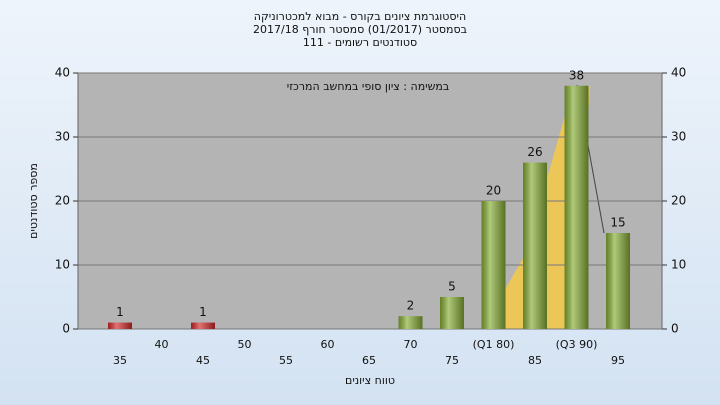  I want to click on x-tick-label: 65, so click(369, 360).